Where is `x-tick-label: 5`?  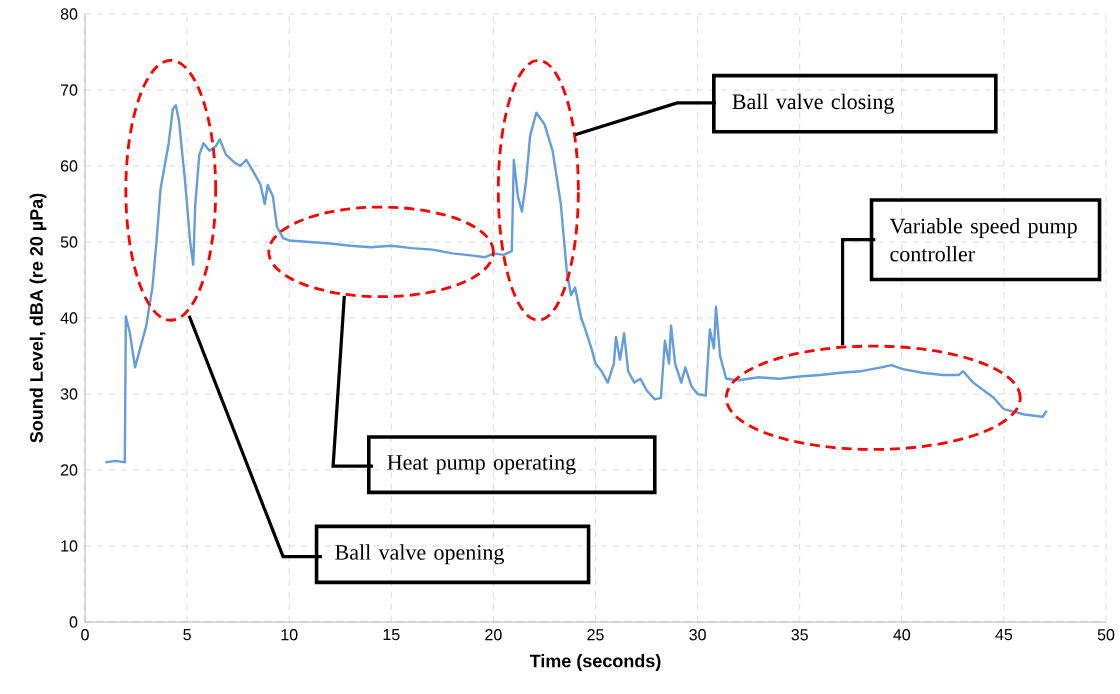 x-tick-label: 5 is located at coordinates (187, 635).